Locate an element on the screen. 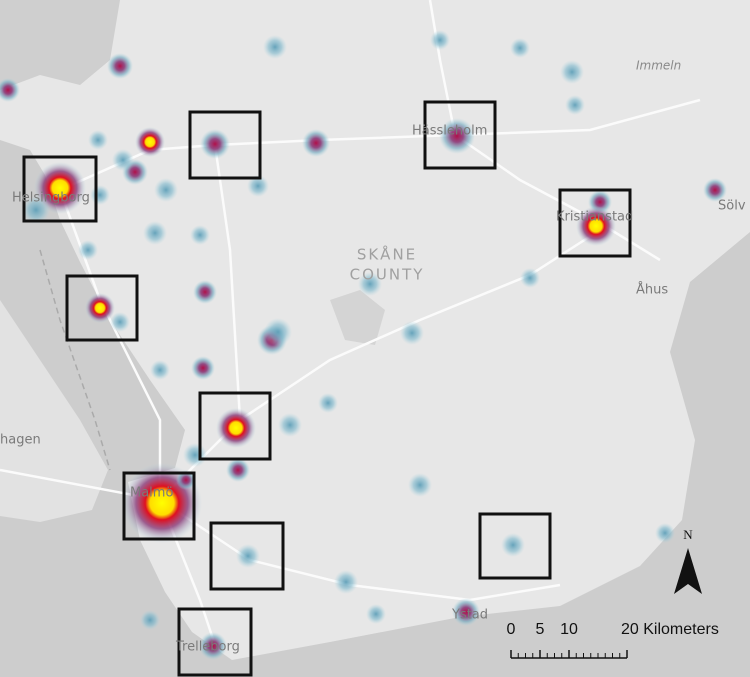  place-label: Malmö is located at coordinates (151, 493).